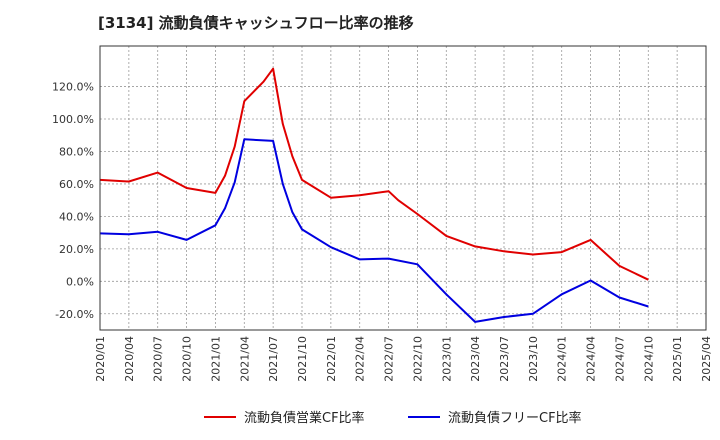  What do you see at coordinates (533, 359) in the screenshot?
I see `x-tick-label: 2023/10` at bounding box center [533, 359].